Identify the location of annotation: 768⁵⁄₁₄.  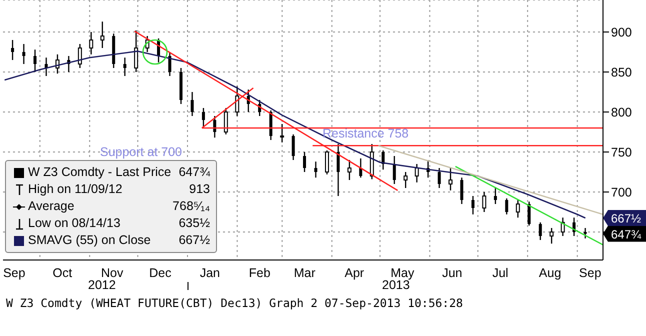
(191, 206).